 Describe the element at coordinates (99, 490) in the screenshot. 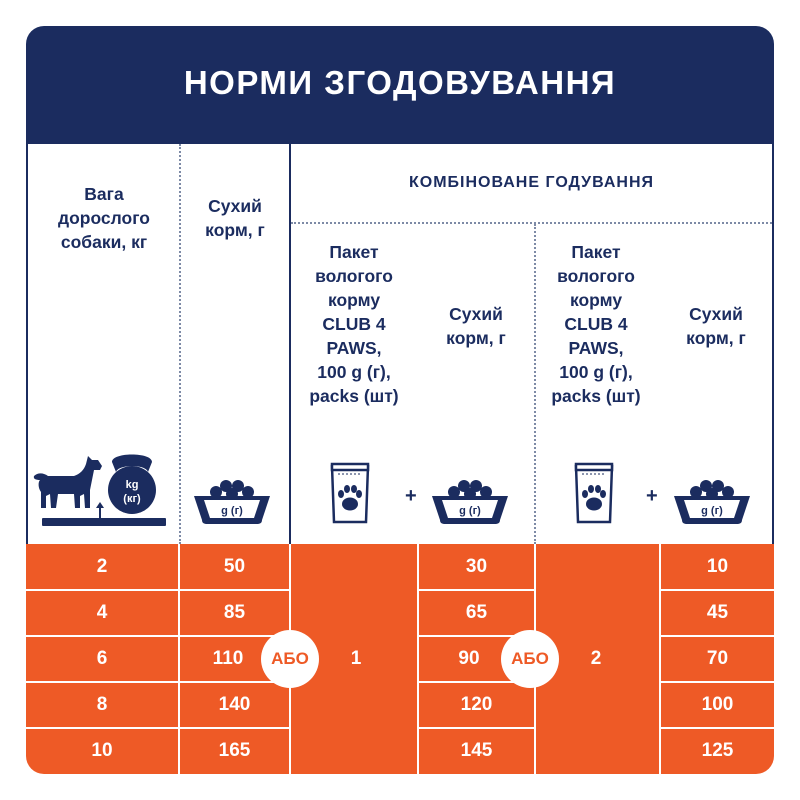

I see `dog-weight-icon: kg (кг)` at that location.